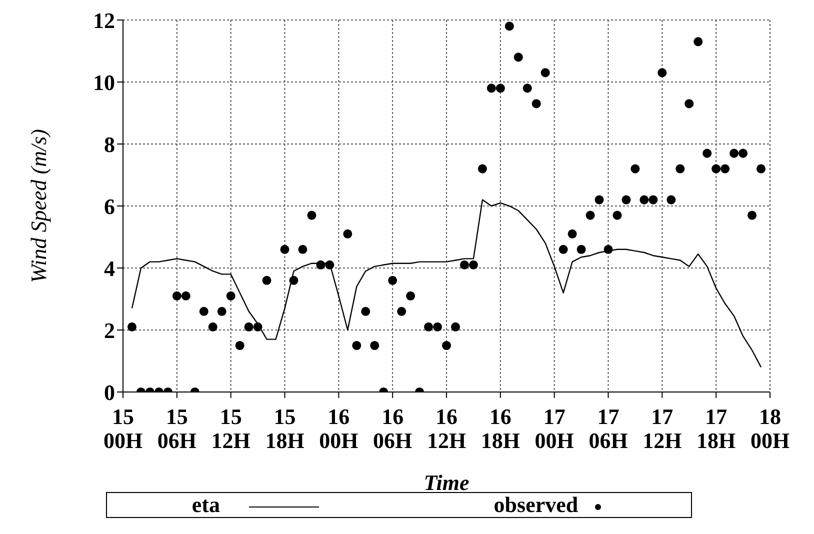  What do you see at coordinates (109, 392) in the screenshot?
I see `y-tick-label: 0` at bounding box center [109, 392].